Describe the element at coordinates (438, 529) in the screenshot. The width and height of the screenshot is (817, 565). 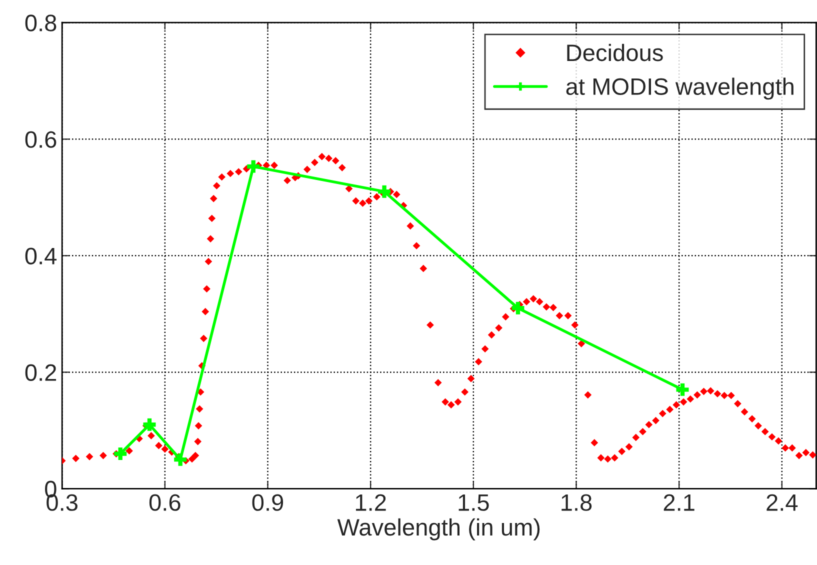
I see `x-axis-title: Wavelength (in um)` at that location.